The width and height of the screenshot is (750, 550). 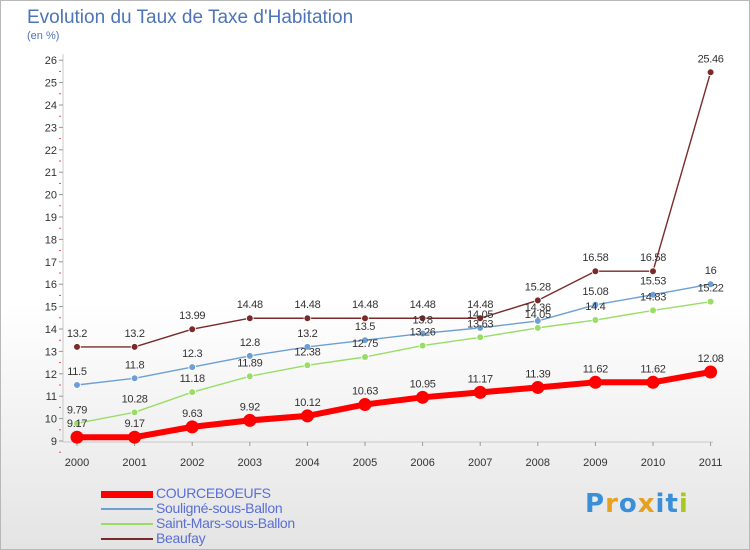 I want to click on y-tick-label: 12, so click(x=51, y=375).